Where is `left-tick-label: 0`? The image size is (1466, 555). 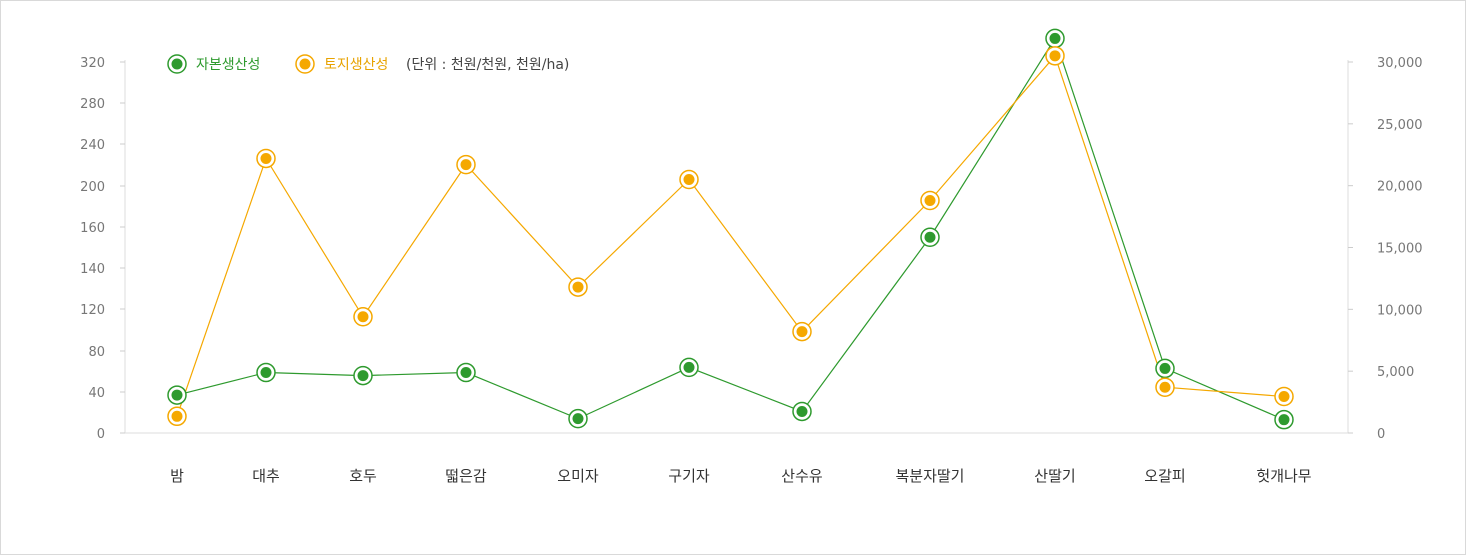 left-tick-label: 0 is located at coordinates (101, 434).